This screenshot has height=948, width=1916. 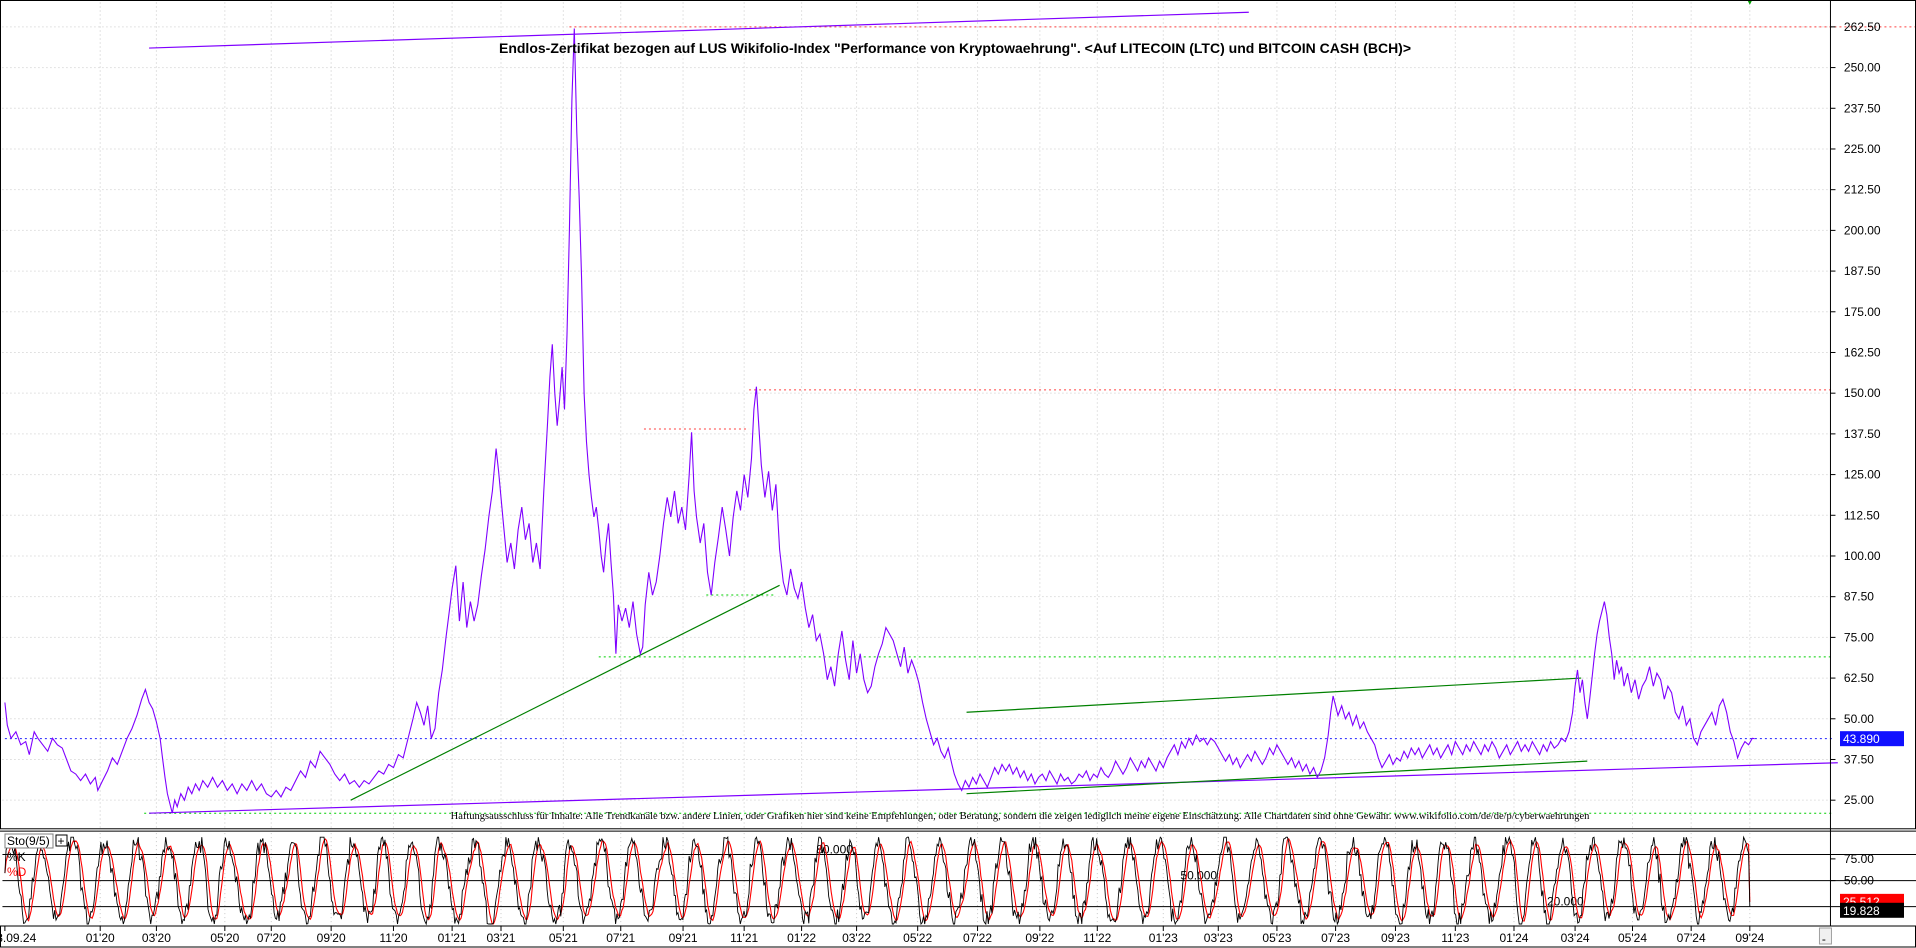 I want to click on indicator-label-box, so click(x=29, y=841).